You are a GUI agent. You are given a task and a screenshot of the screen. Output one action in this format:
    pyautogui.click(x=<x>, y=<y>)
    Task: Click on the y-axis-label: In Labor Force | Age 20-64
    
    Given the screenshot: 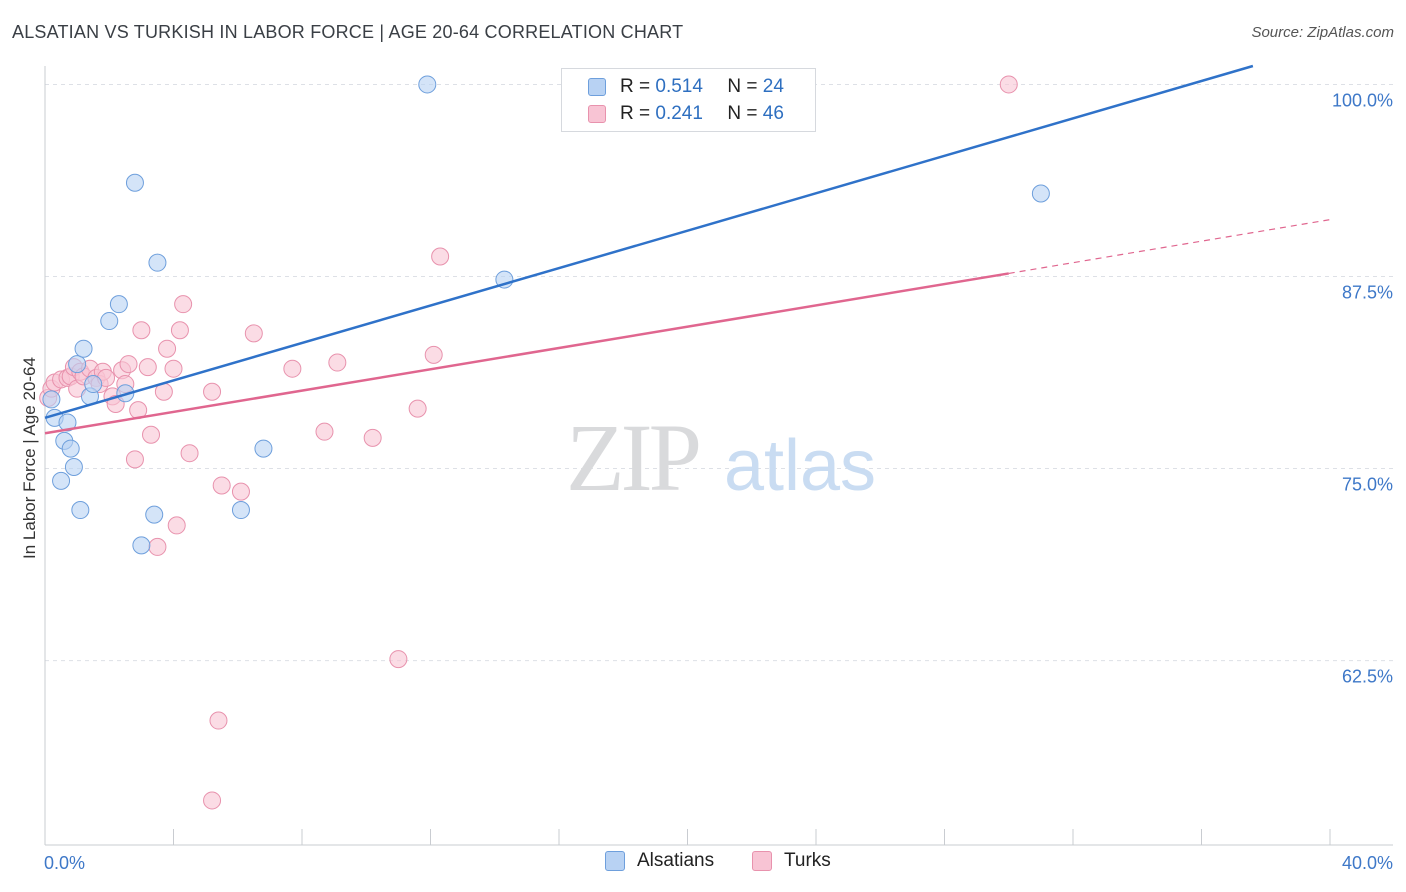 What is the action you would take?
    pyautogui.click(x=29, y=458)
    